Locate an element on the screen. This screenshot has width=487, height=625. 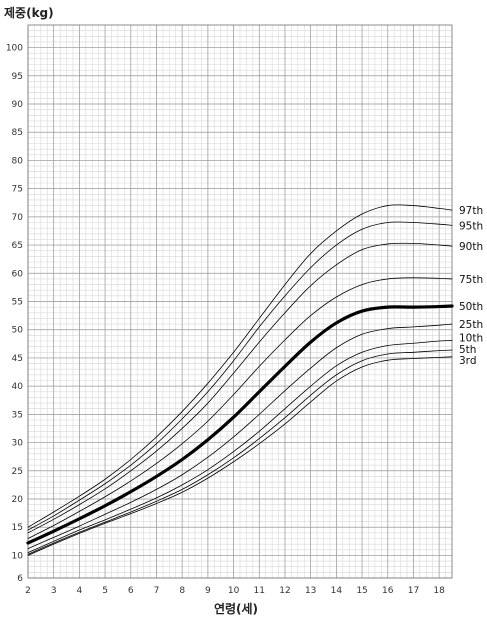
y-tick-label: 15 is located at coordinates (17, 528).